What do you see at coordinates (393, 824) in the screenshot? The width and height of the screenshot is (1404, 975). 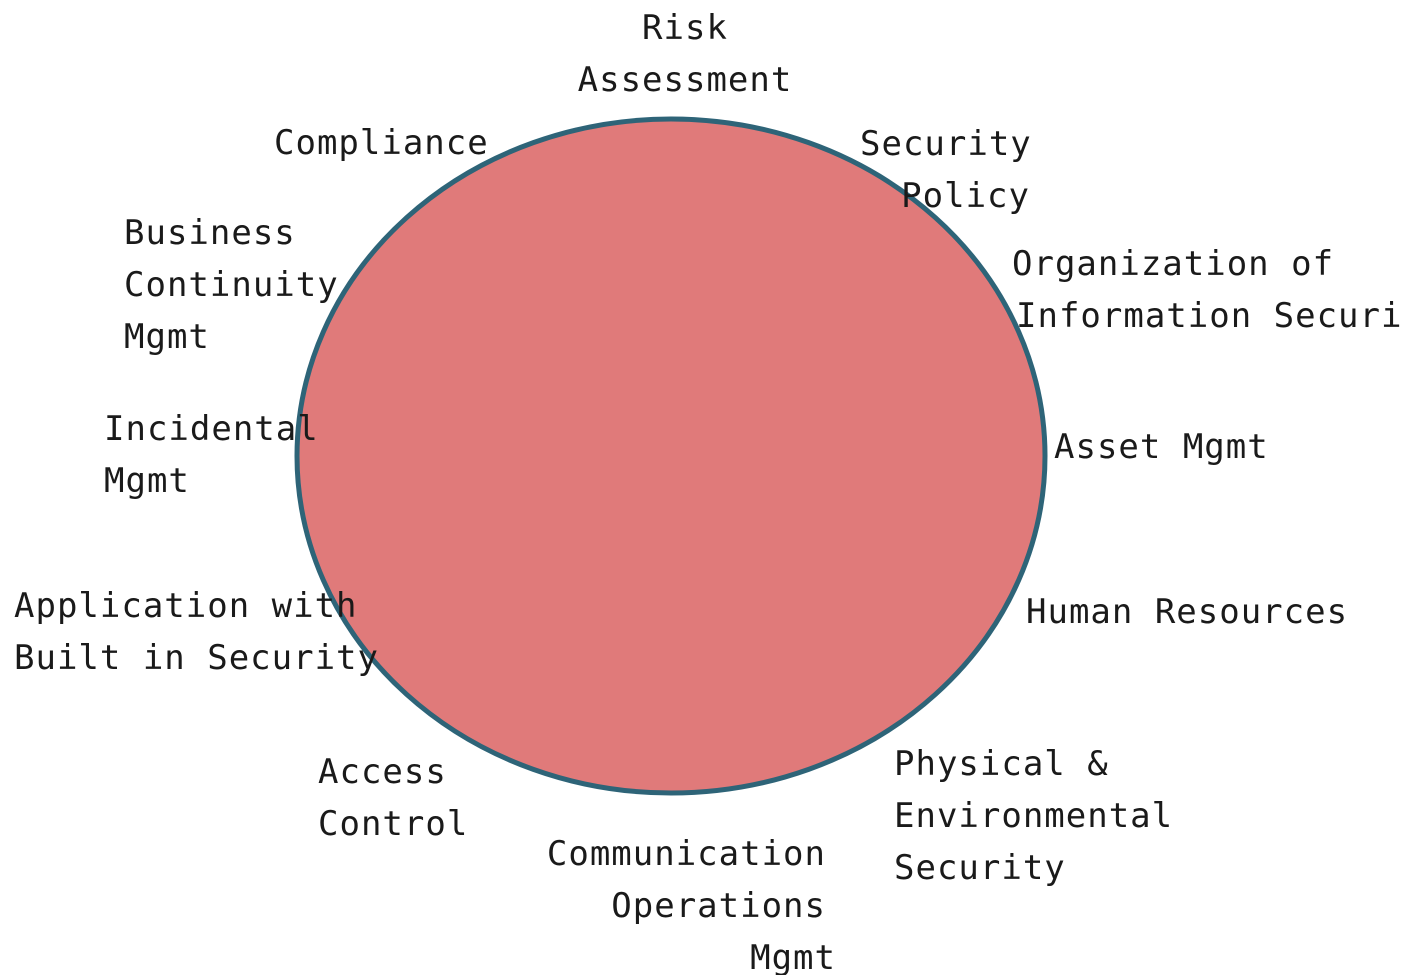 I see `label-access-control-line-2: Control` at bounding box center [393, 824].